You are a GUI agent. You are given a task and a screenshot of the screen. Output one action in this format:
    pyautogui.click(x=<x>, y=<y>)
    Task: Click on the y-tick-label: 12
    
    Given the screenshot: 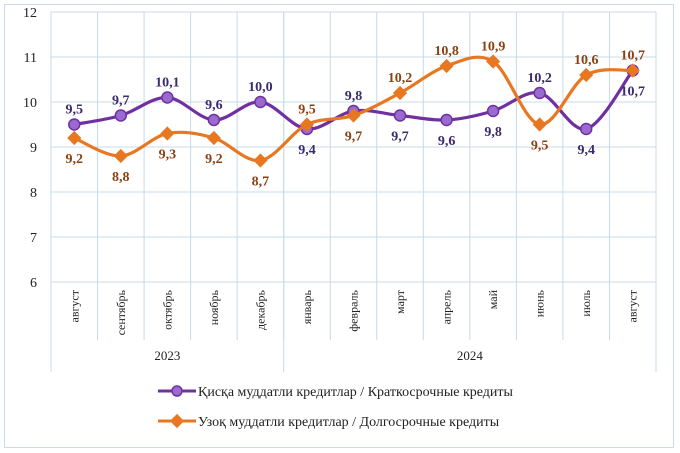 What is the action you would take?
    pyautogui.click(x=30, y=13)
    